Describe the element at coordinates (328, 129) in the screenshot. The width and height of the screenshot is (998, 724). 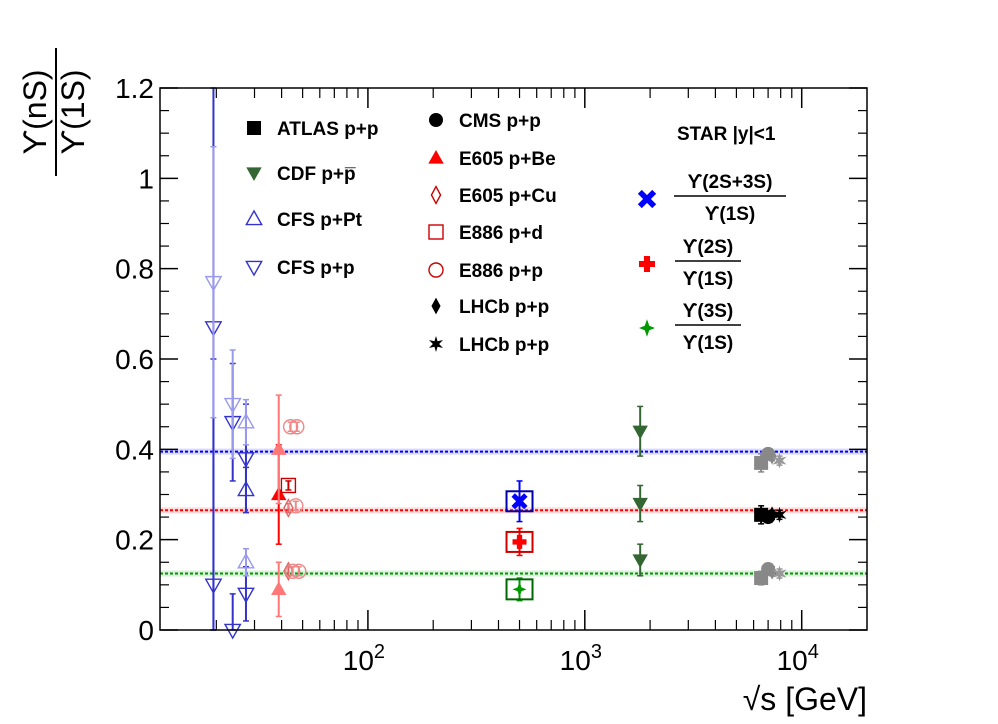
I see `legend-label: ATLAS p+p` at that location.